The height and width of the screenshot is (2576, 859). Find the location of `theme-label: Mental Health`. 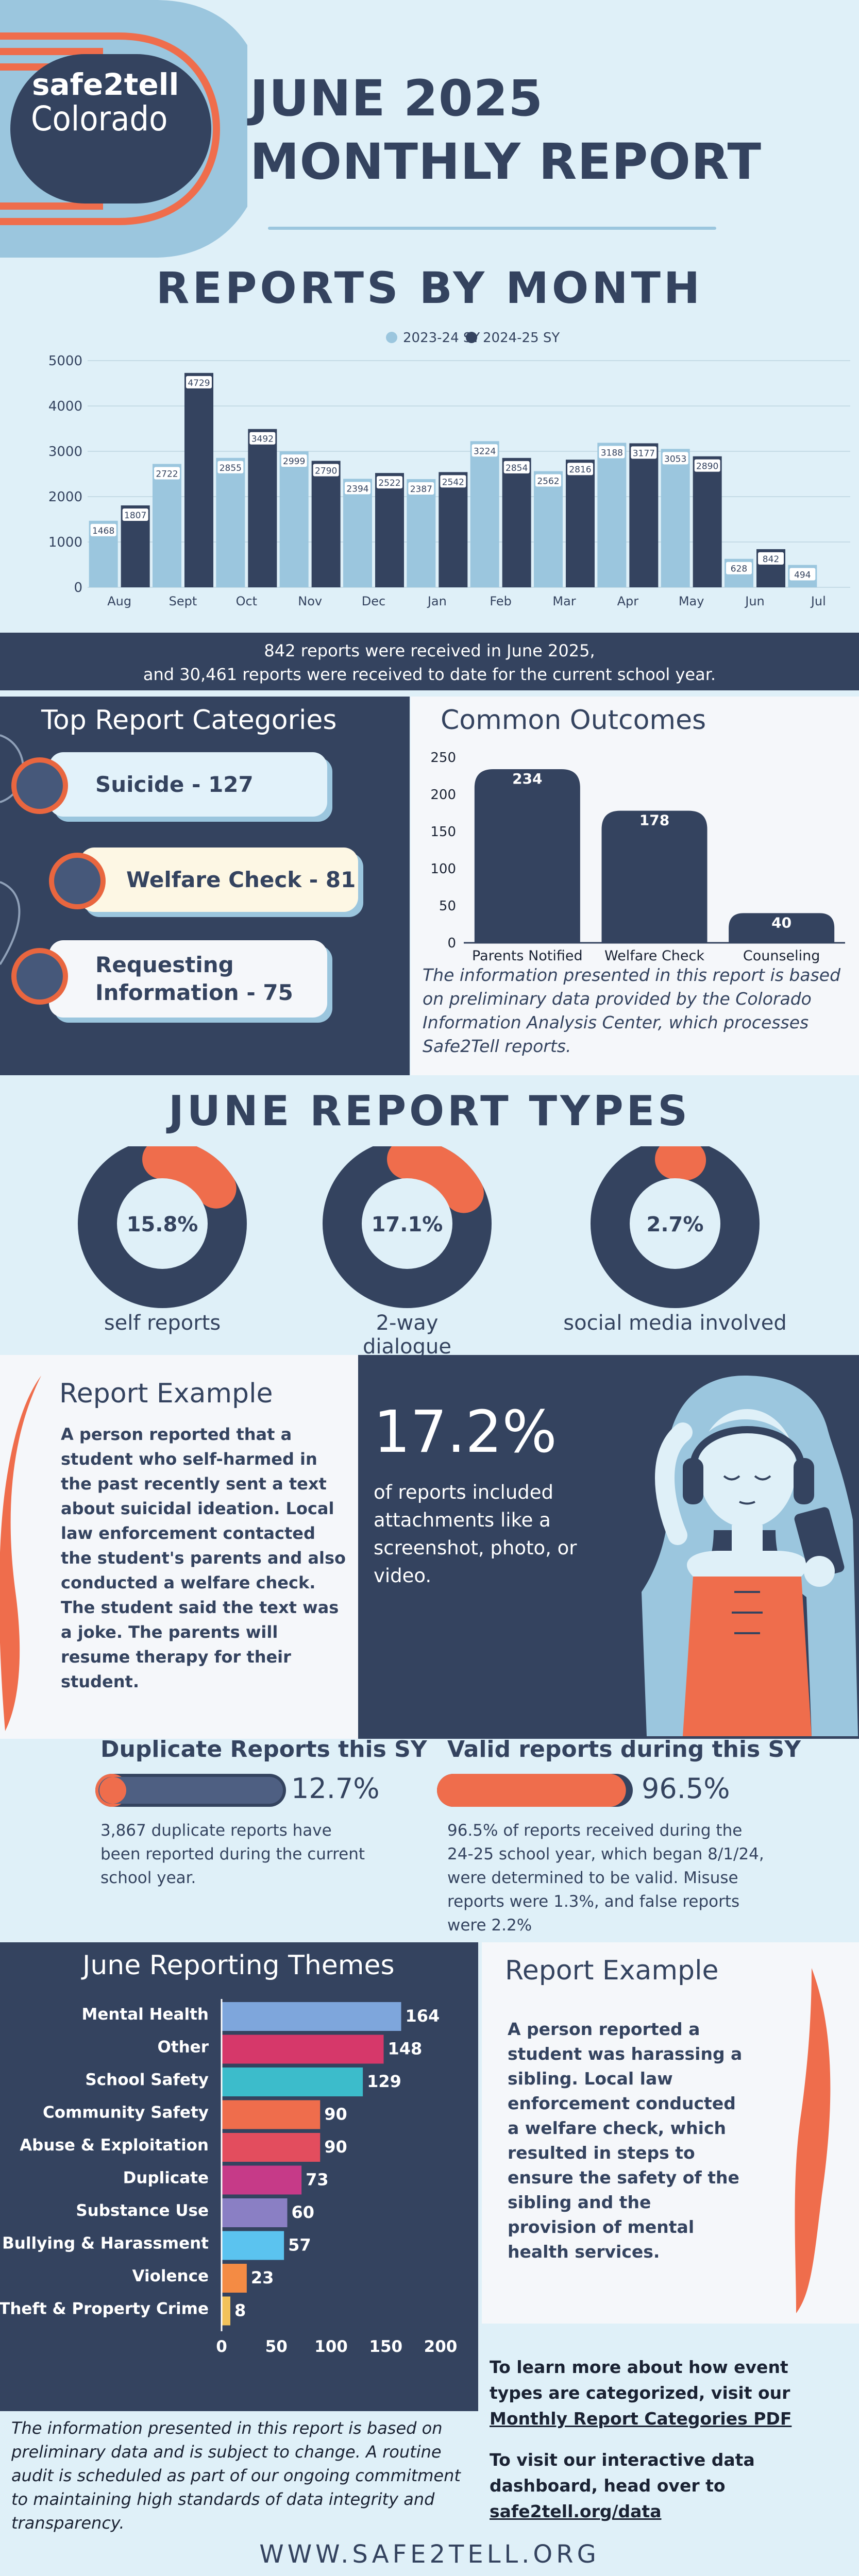

theme-label: Mental Health is located at coordinates (145, 2014).